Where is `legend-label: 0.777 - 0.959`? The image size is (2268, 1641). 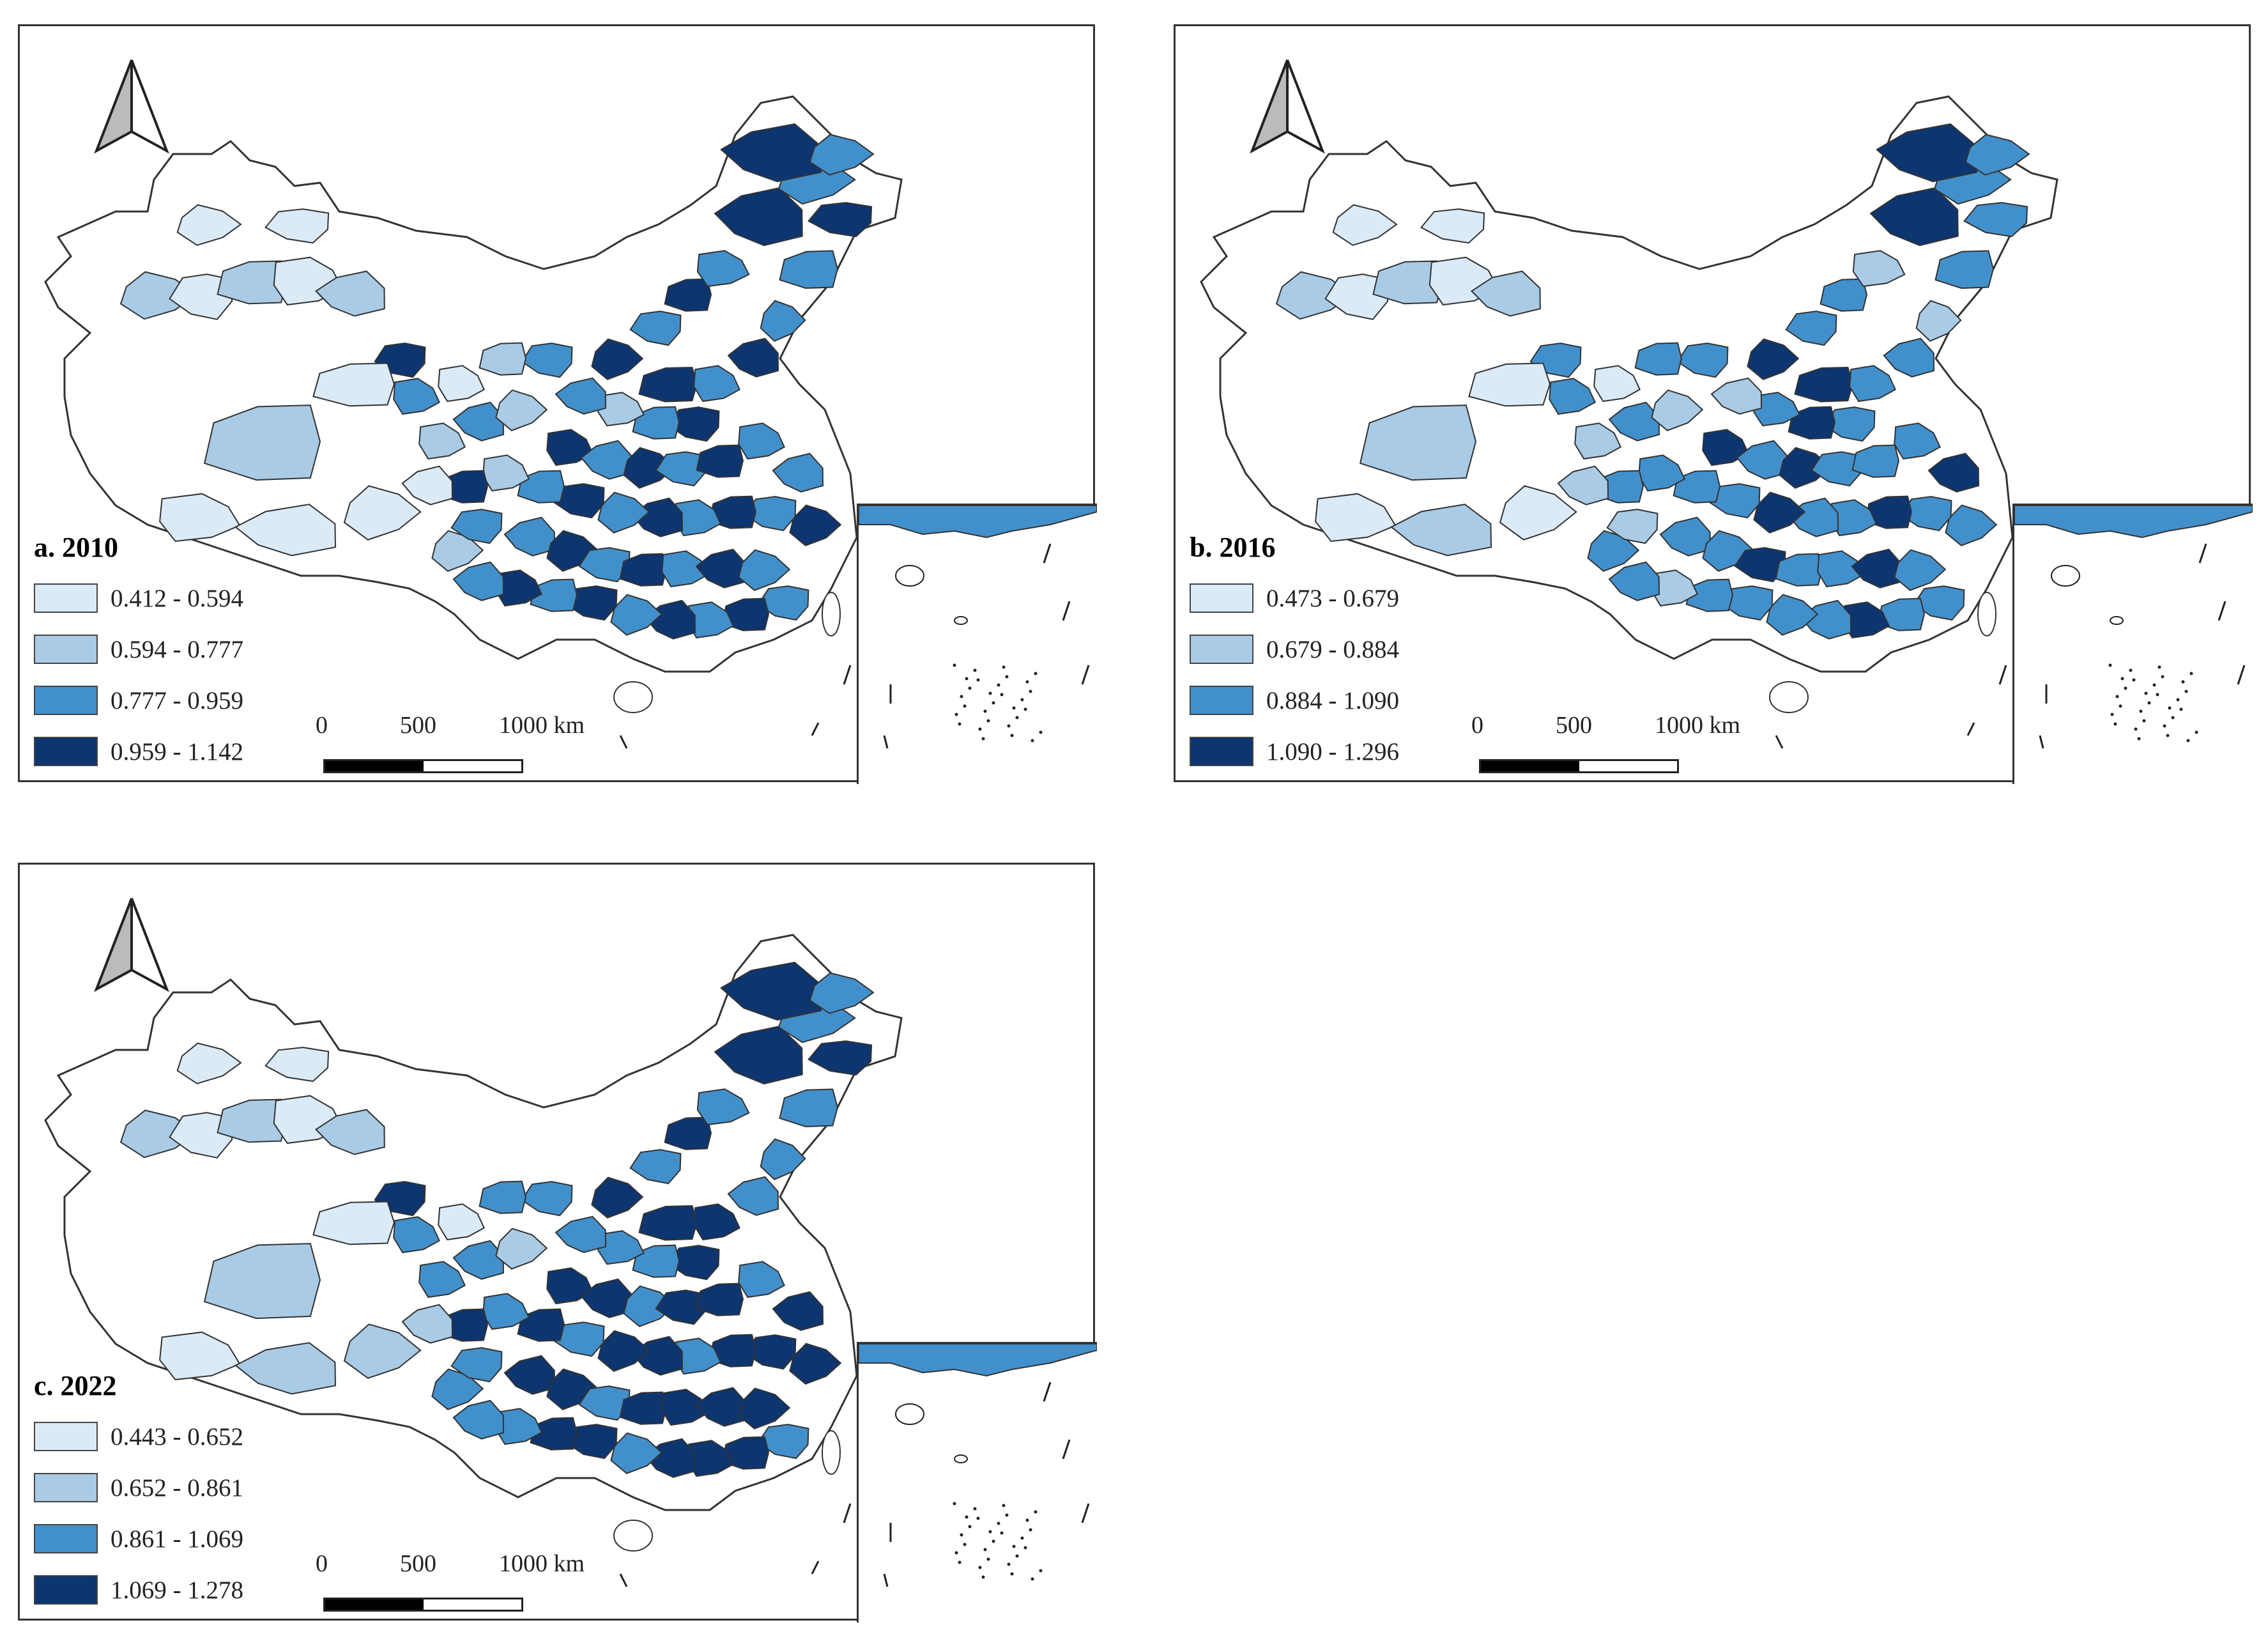
legend-label: 0.777 - 0.959 is located at coordinates (177, 700).